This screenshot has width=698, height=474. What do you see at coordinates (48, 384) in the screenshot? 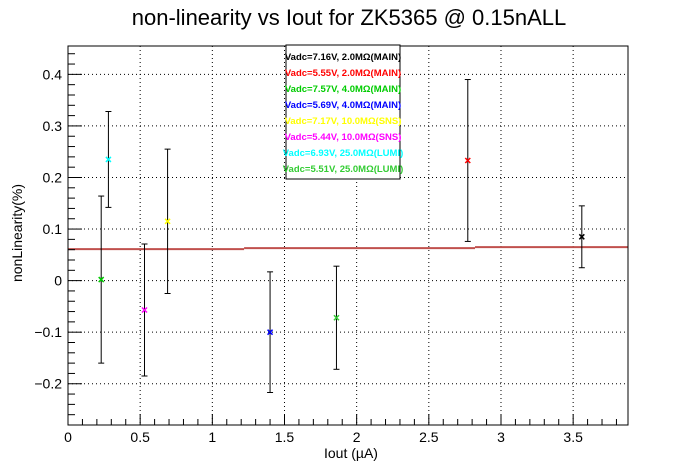
I see `y-tick-label: −0.2` at bounding box center [48, 384].